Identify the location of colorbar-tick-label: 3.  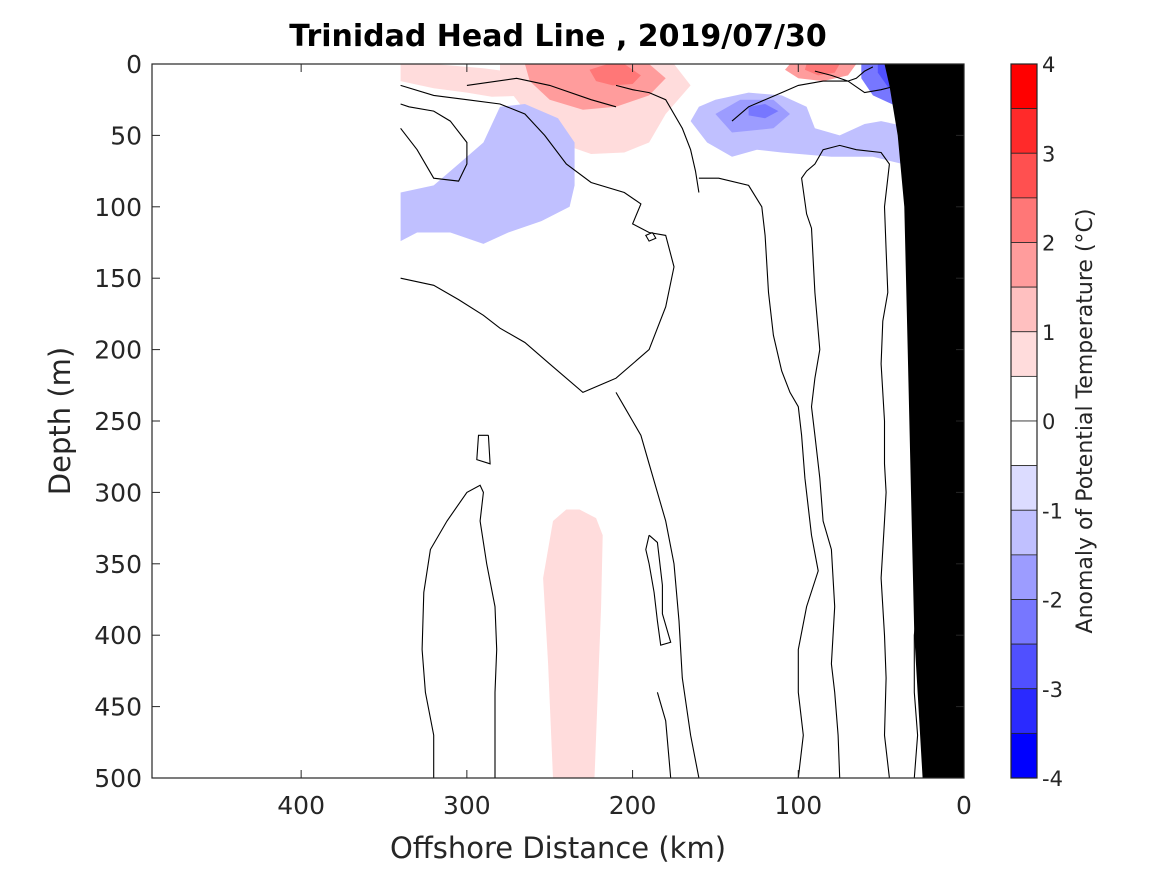
(1048, 154).